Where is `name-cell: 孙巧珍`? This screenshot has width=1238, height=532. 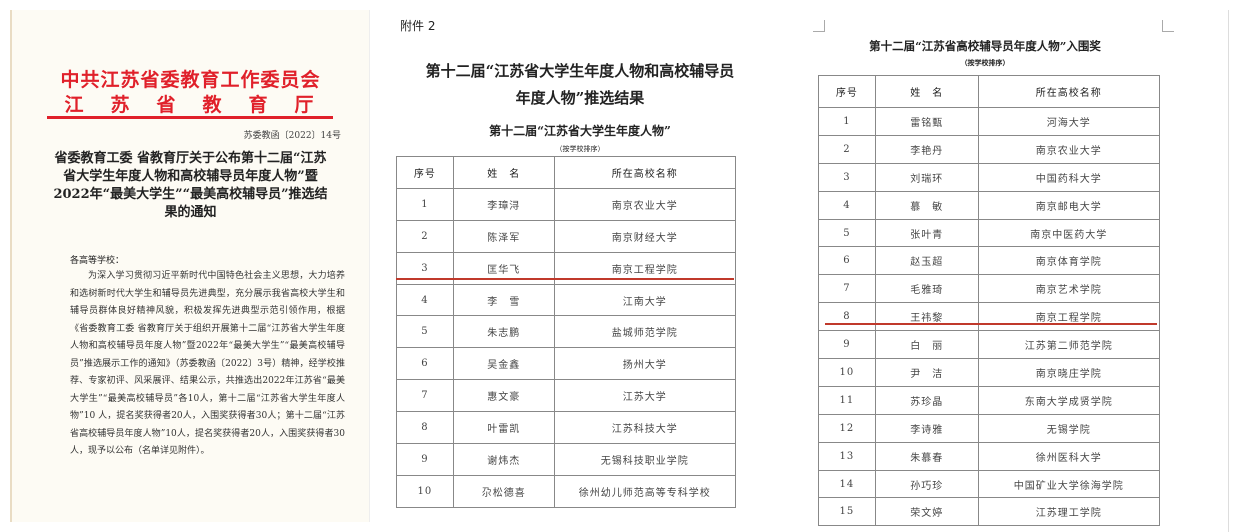 name-cell: 孙巧珍 is located at coordinates (926, 484).